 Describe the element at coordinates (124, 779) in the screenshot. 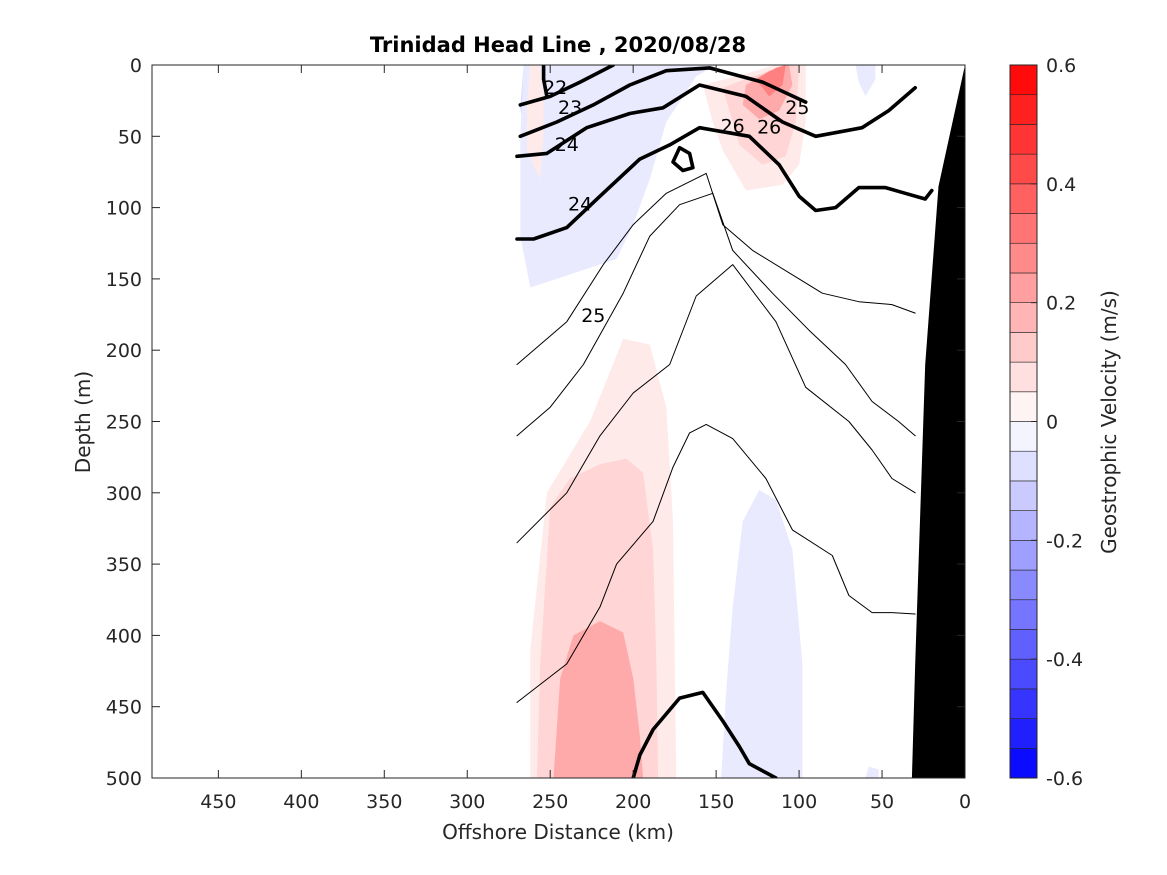

I see `y-tick-label: 500` at that location.